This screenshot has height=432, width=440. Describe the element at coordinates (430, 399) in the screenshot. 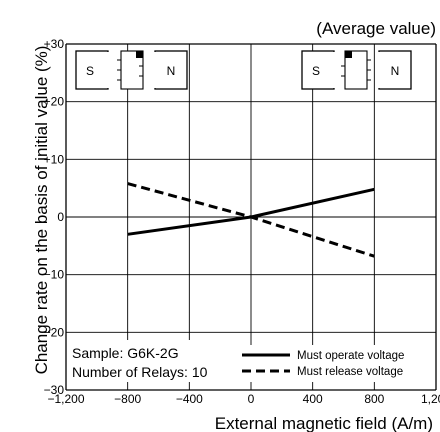

I see `x-tick-label: 1,200` at that location.